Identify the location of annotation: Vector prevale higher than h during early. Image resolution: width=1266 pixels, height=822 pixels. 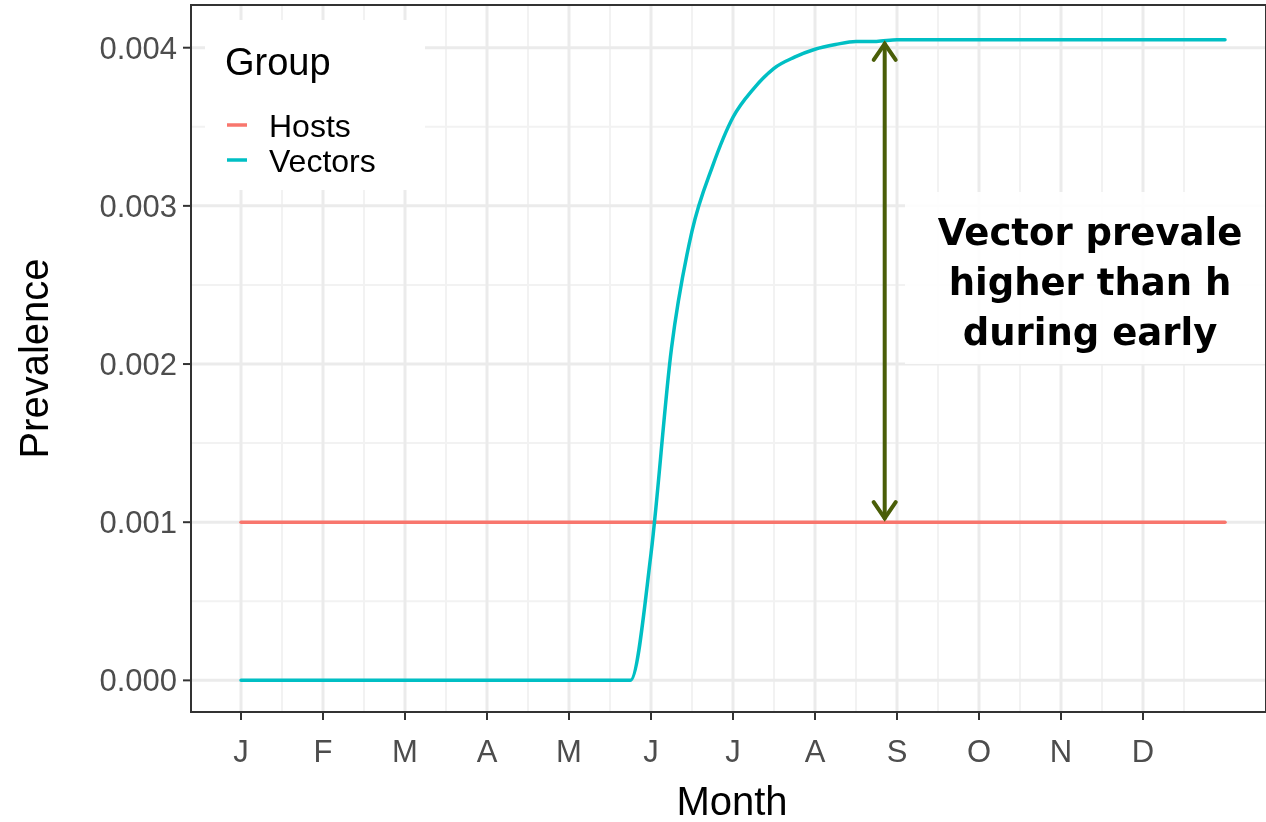
(1090, 282).